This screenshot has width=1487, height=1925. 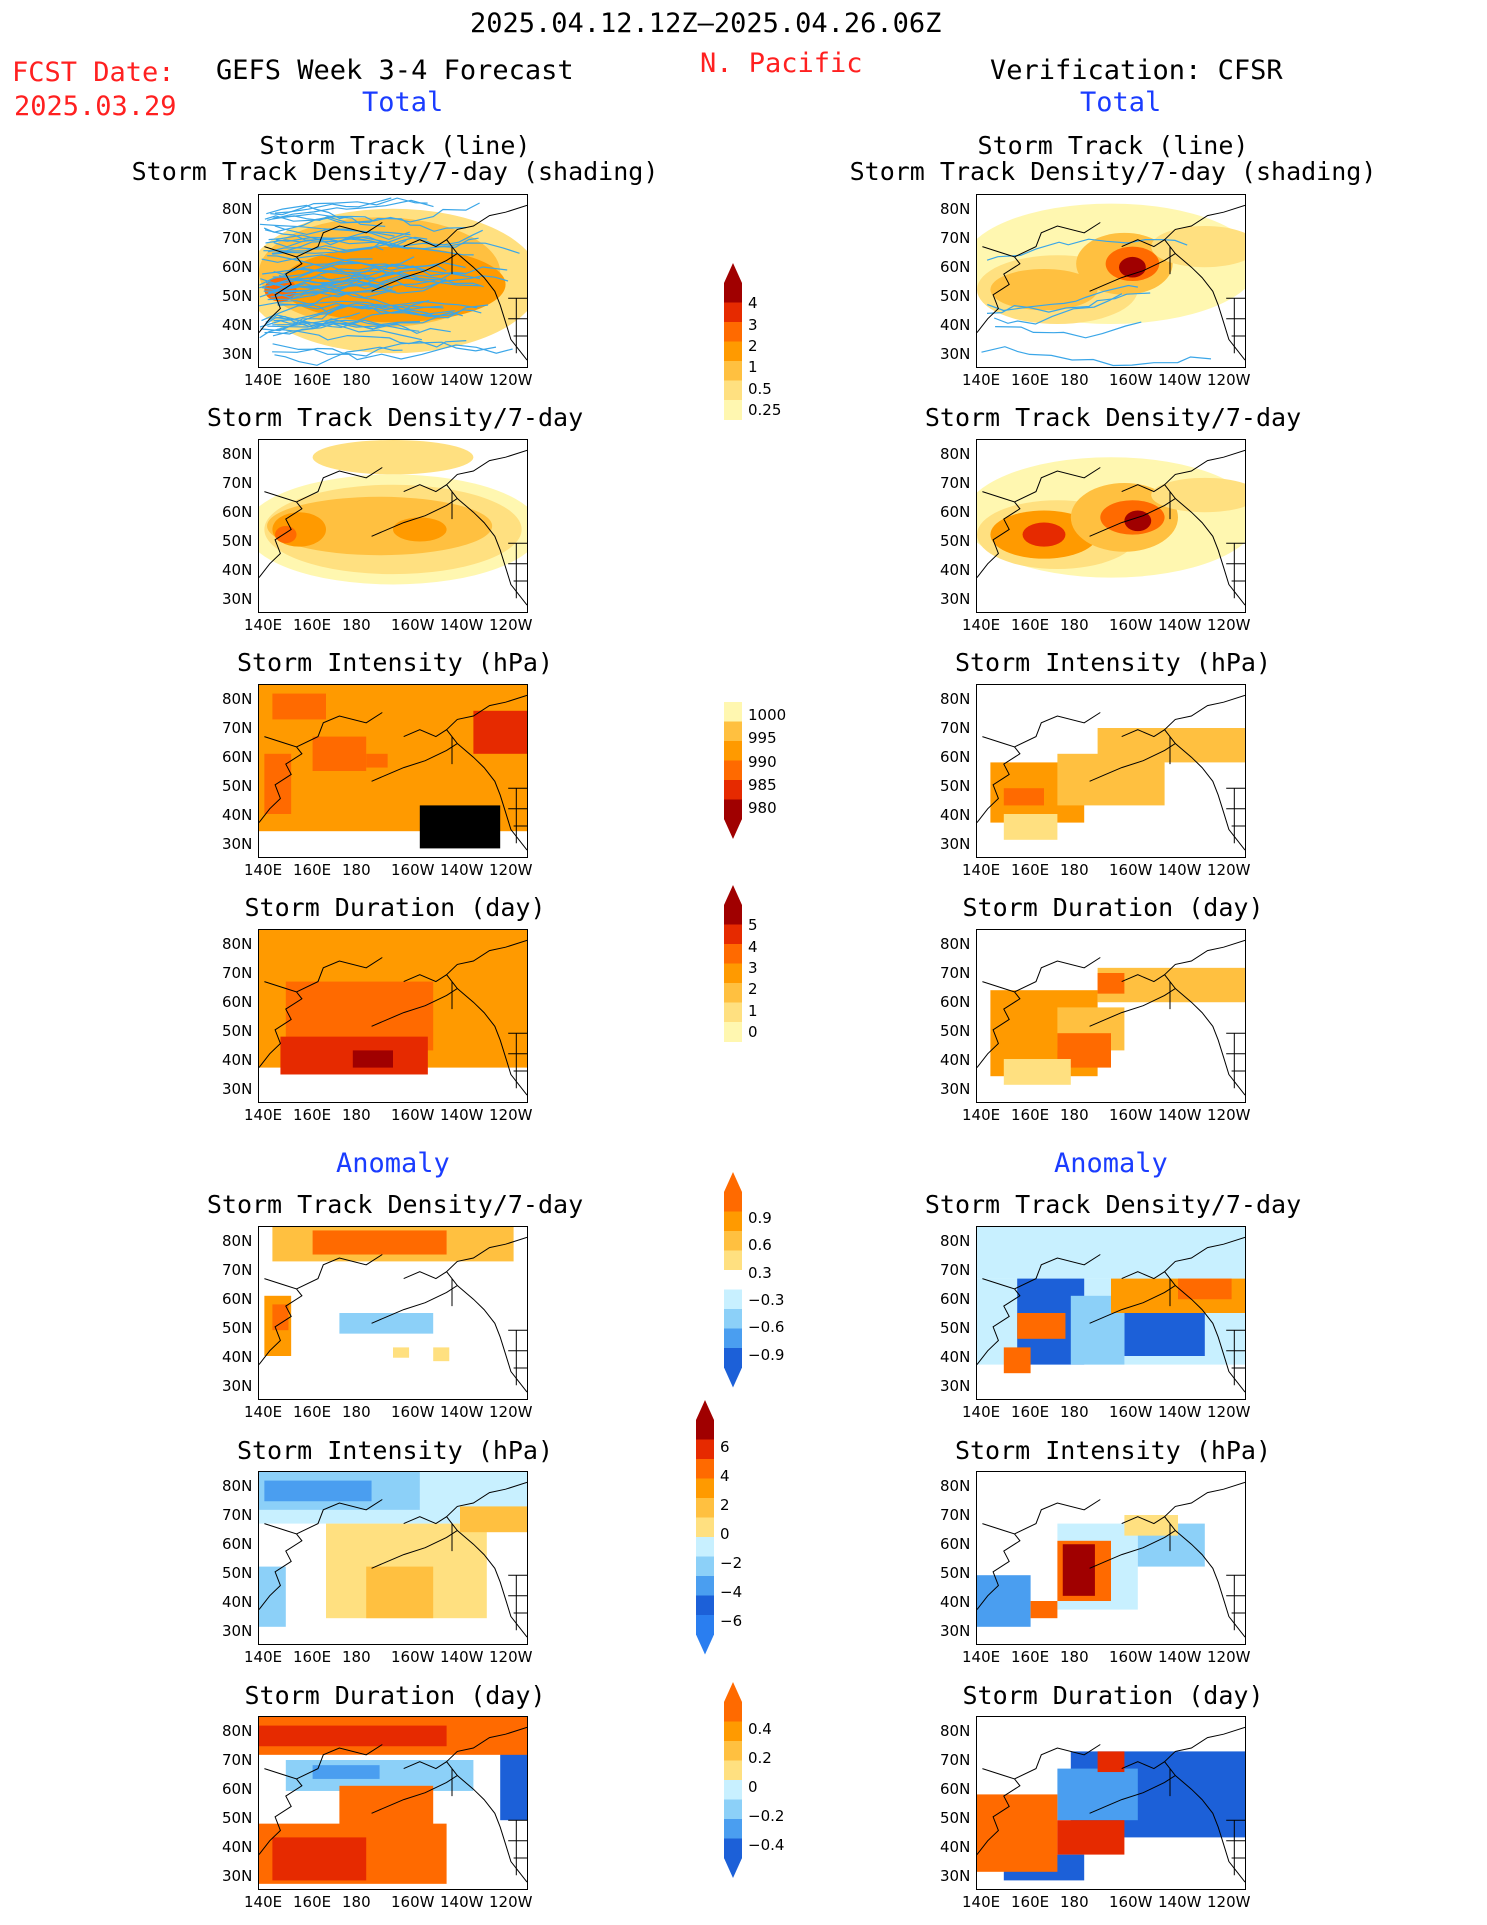 What do you see at coordinates (981, 1657) in the screenshot?
I see `lon-label: 140E` at bounding box center [981, 1657].